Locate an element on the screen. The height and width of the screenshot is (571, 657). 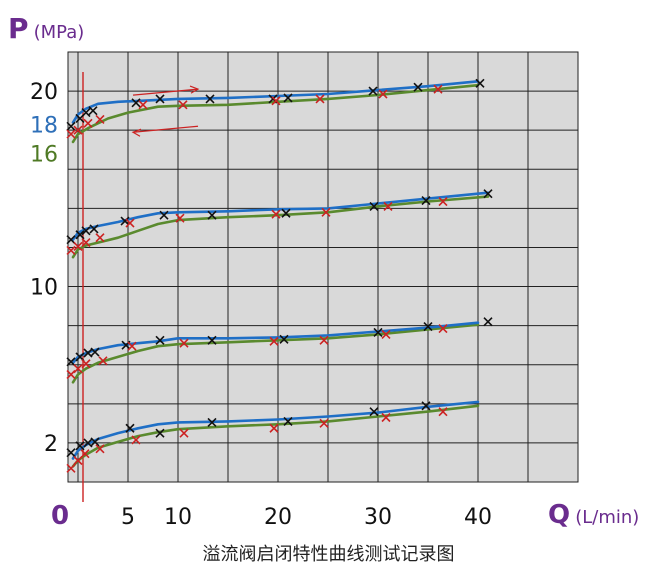
x-tick-label: 30 is located at coordinates (378, 517).